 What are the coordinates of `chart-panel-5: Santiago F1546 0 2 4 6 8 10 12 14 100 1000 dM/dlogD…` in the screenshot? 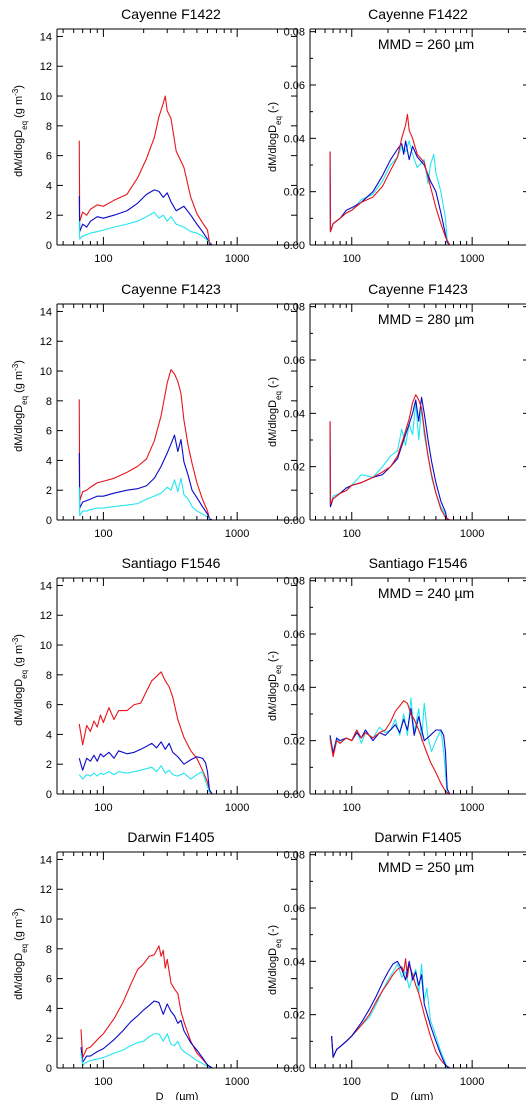 It's located at (154, 684).